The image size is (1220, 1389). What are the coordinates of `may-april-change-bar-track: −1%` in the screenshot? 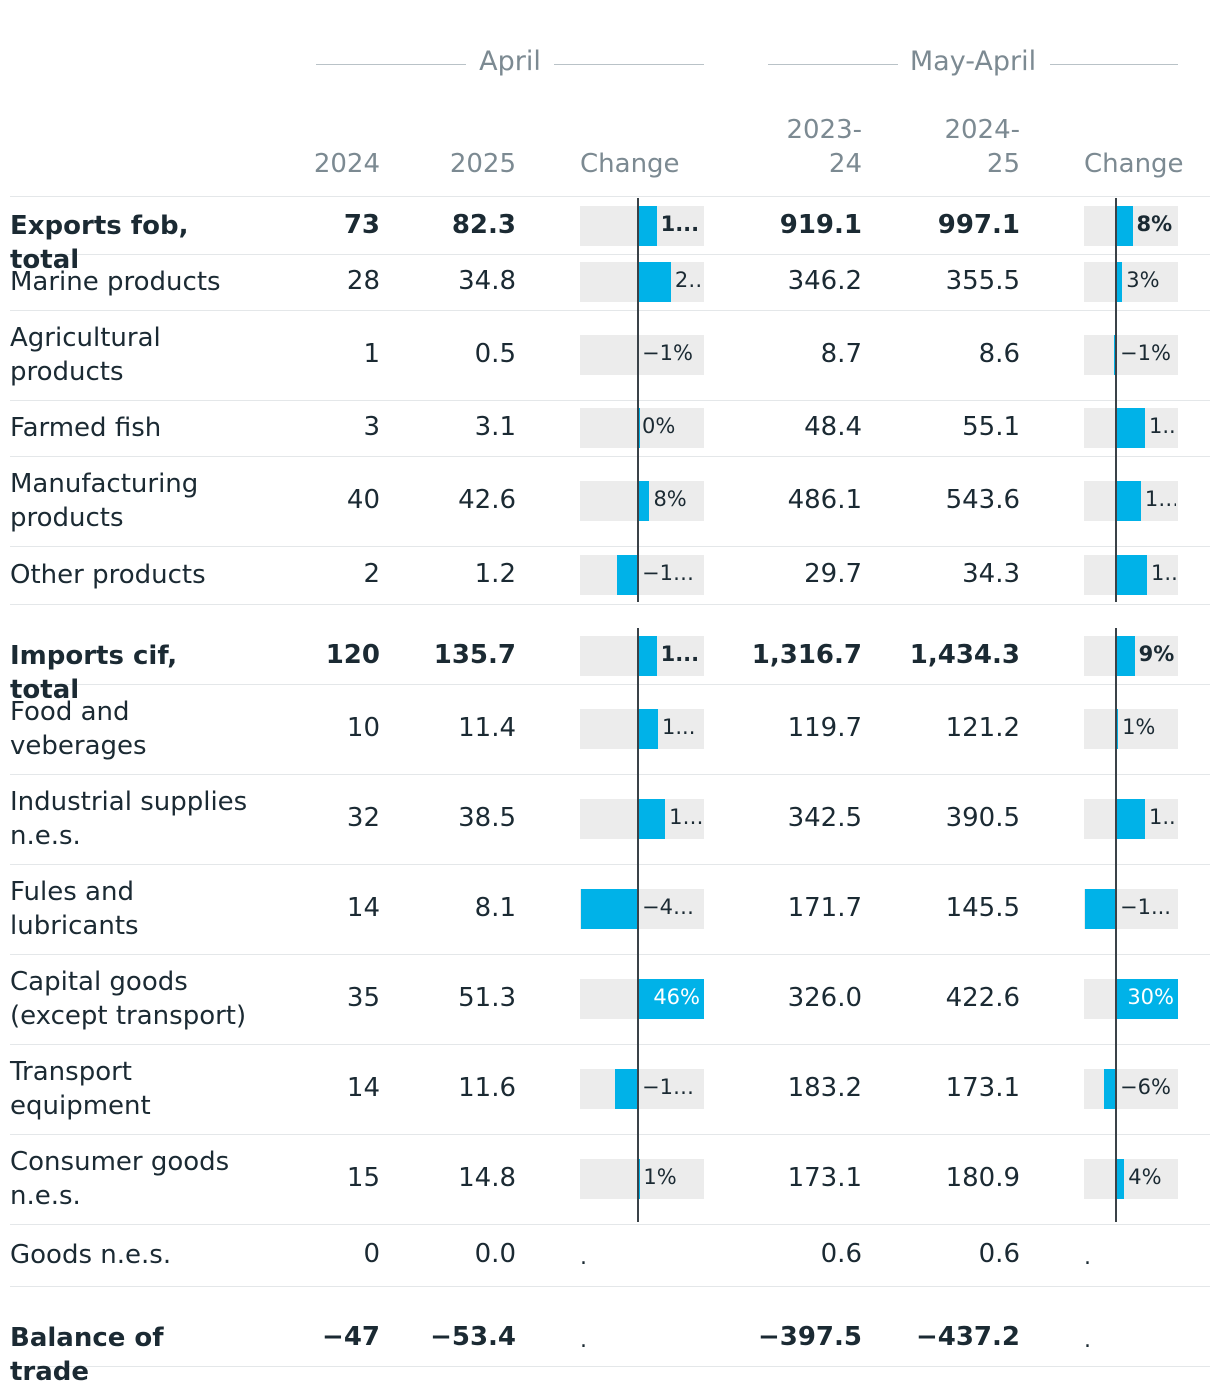 It's located at (1131, 355).